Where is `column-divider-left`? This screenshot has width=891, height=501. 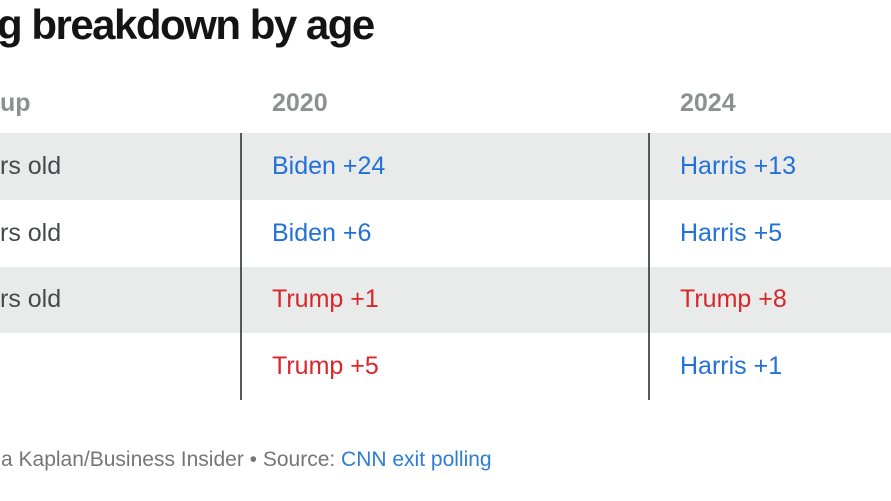 column-divider-left is located at coordinates (241, 266).